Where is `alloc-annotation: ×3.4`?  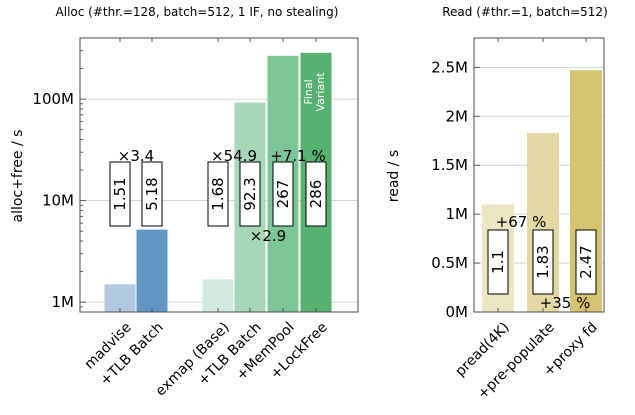 alloc-annotation: ×3.4 is located at coordinates (136, 156).